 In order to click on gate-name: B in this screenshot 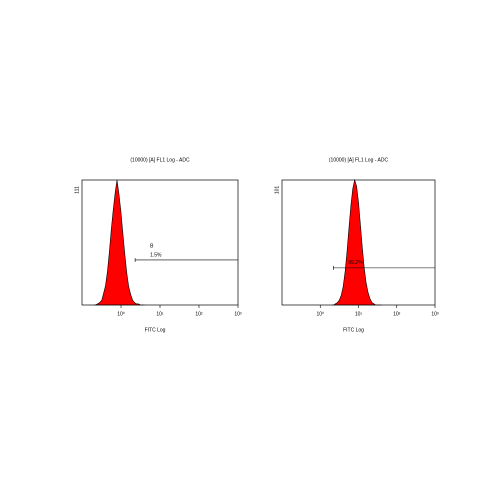, I will do `click(152, 246)`.